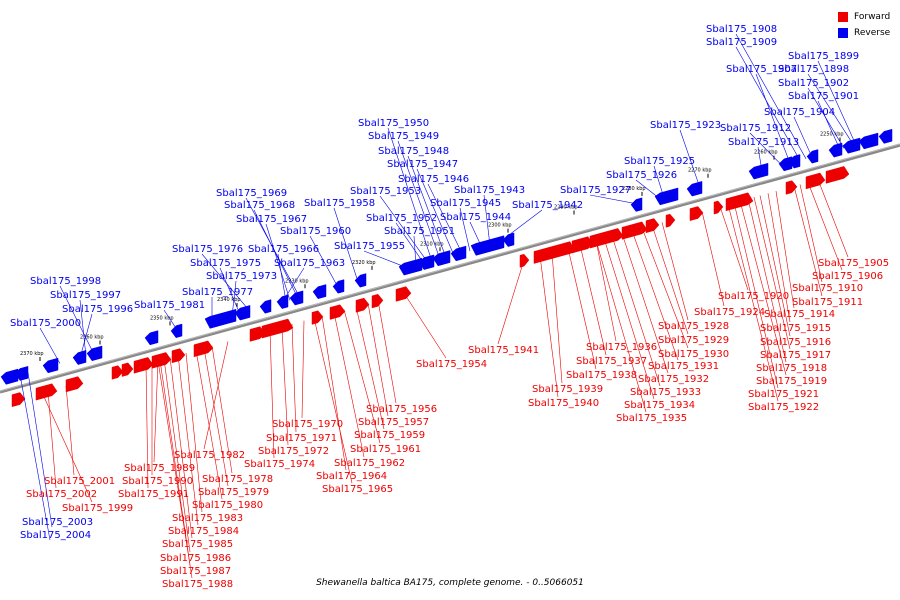  I want to click on reverse-swatch, so click(843, 33).